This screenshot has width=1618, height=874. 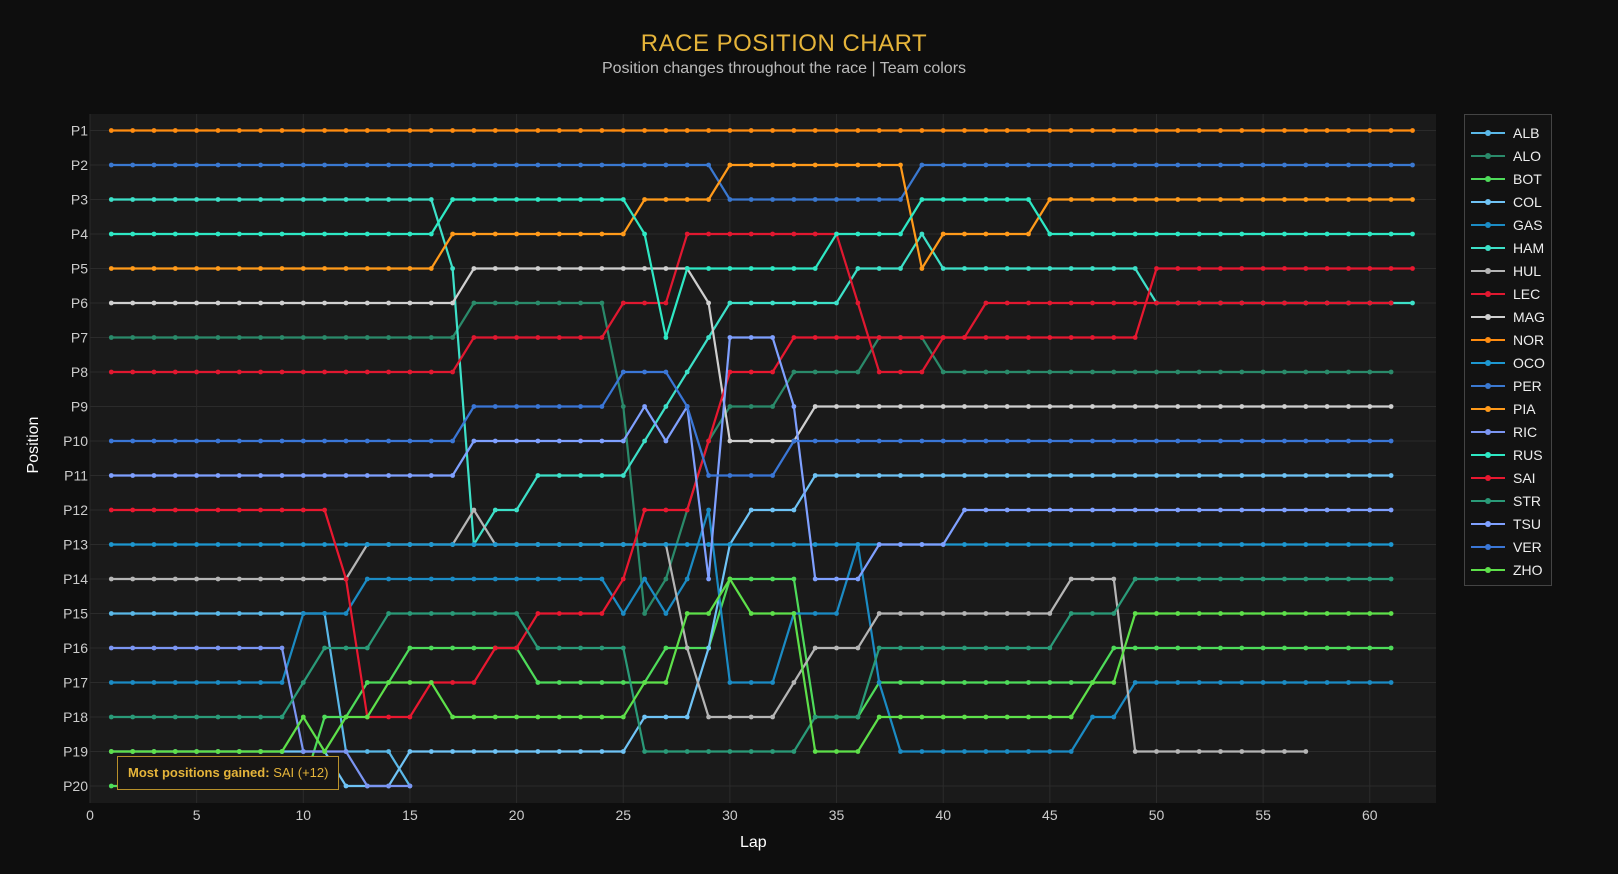 I want to click on legend-item-gas: GAS, so click(x=1508, y=224).